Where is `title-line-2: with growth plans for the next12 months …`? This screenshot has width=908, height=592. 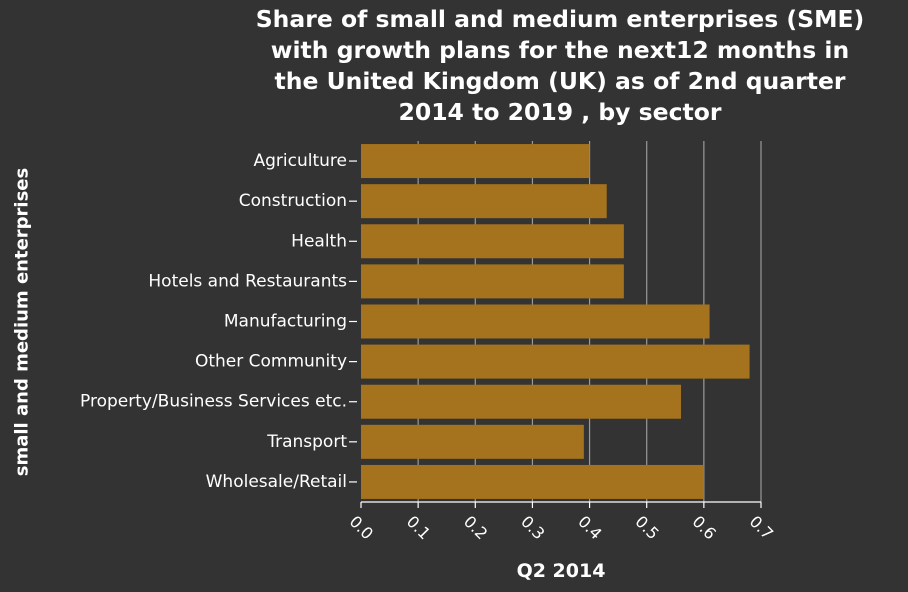 title-line-2: with growth plans for the next12 months … is located at coordinates (560, 50).